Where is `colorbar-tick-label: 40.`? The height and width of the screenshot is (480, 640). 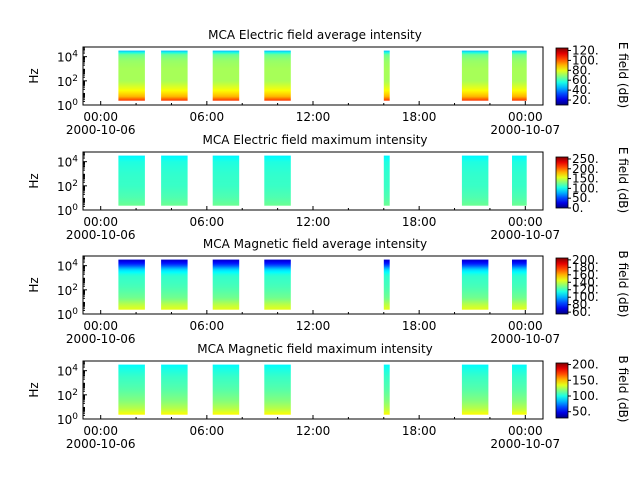
colorbar-tick-label: 40. is located at coordinates (581, 90).